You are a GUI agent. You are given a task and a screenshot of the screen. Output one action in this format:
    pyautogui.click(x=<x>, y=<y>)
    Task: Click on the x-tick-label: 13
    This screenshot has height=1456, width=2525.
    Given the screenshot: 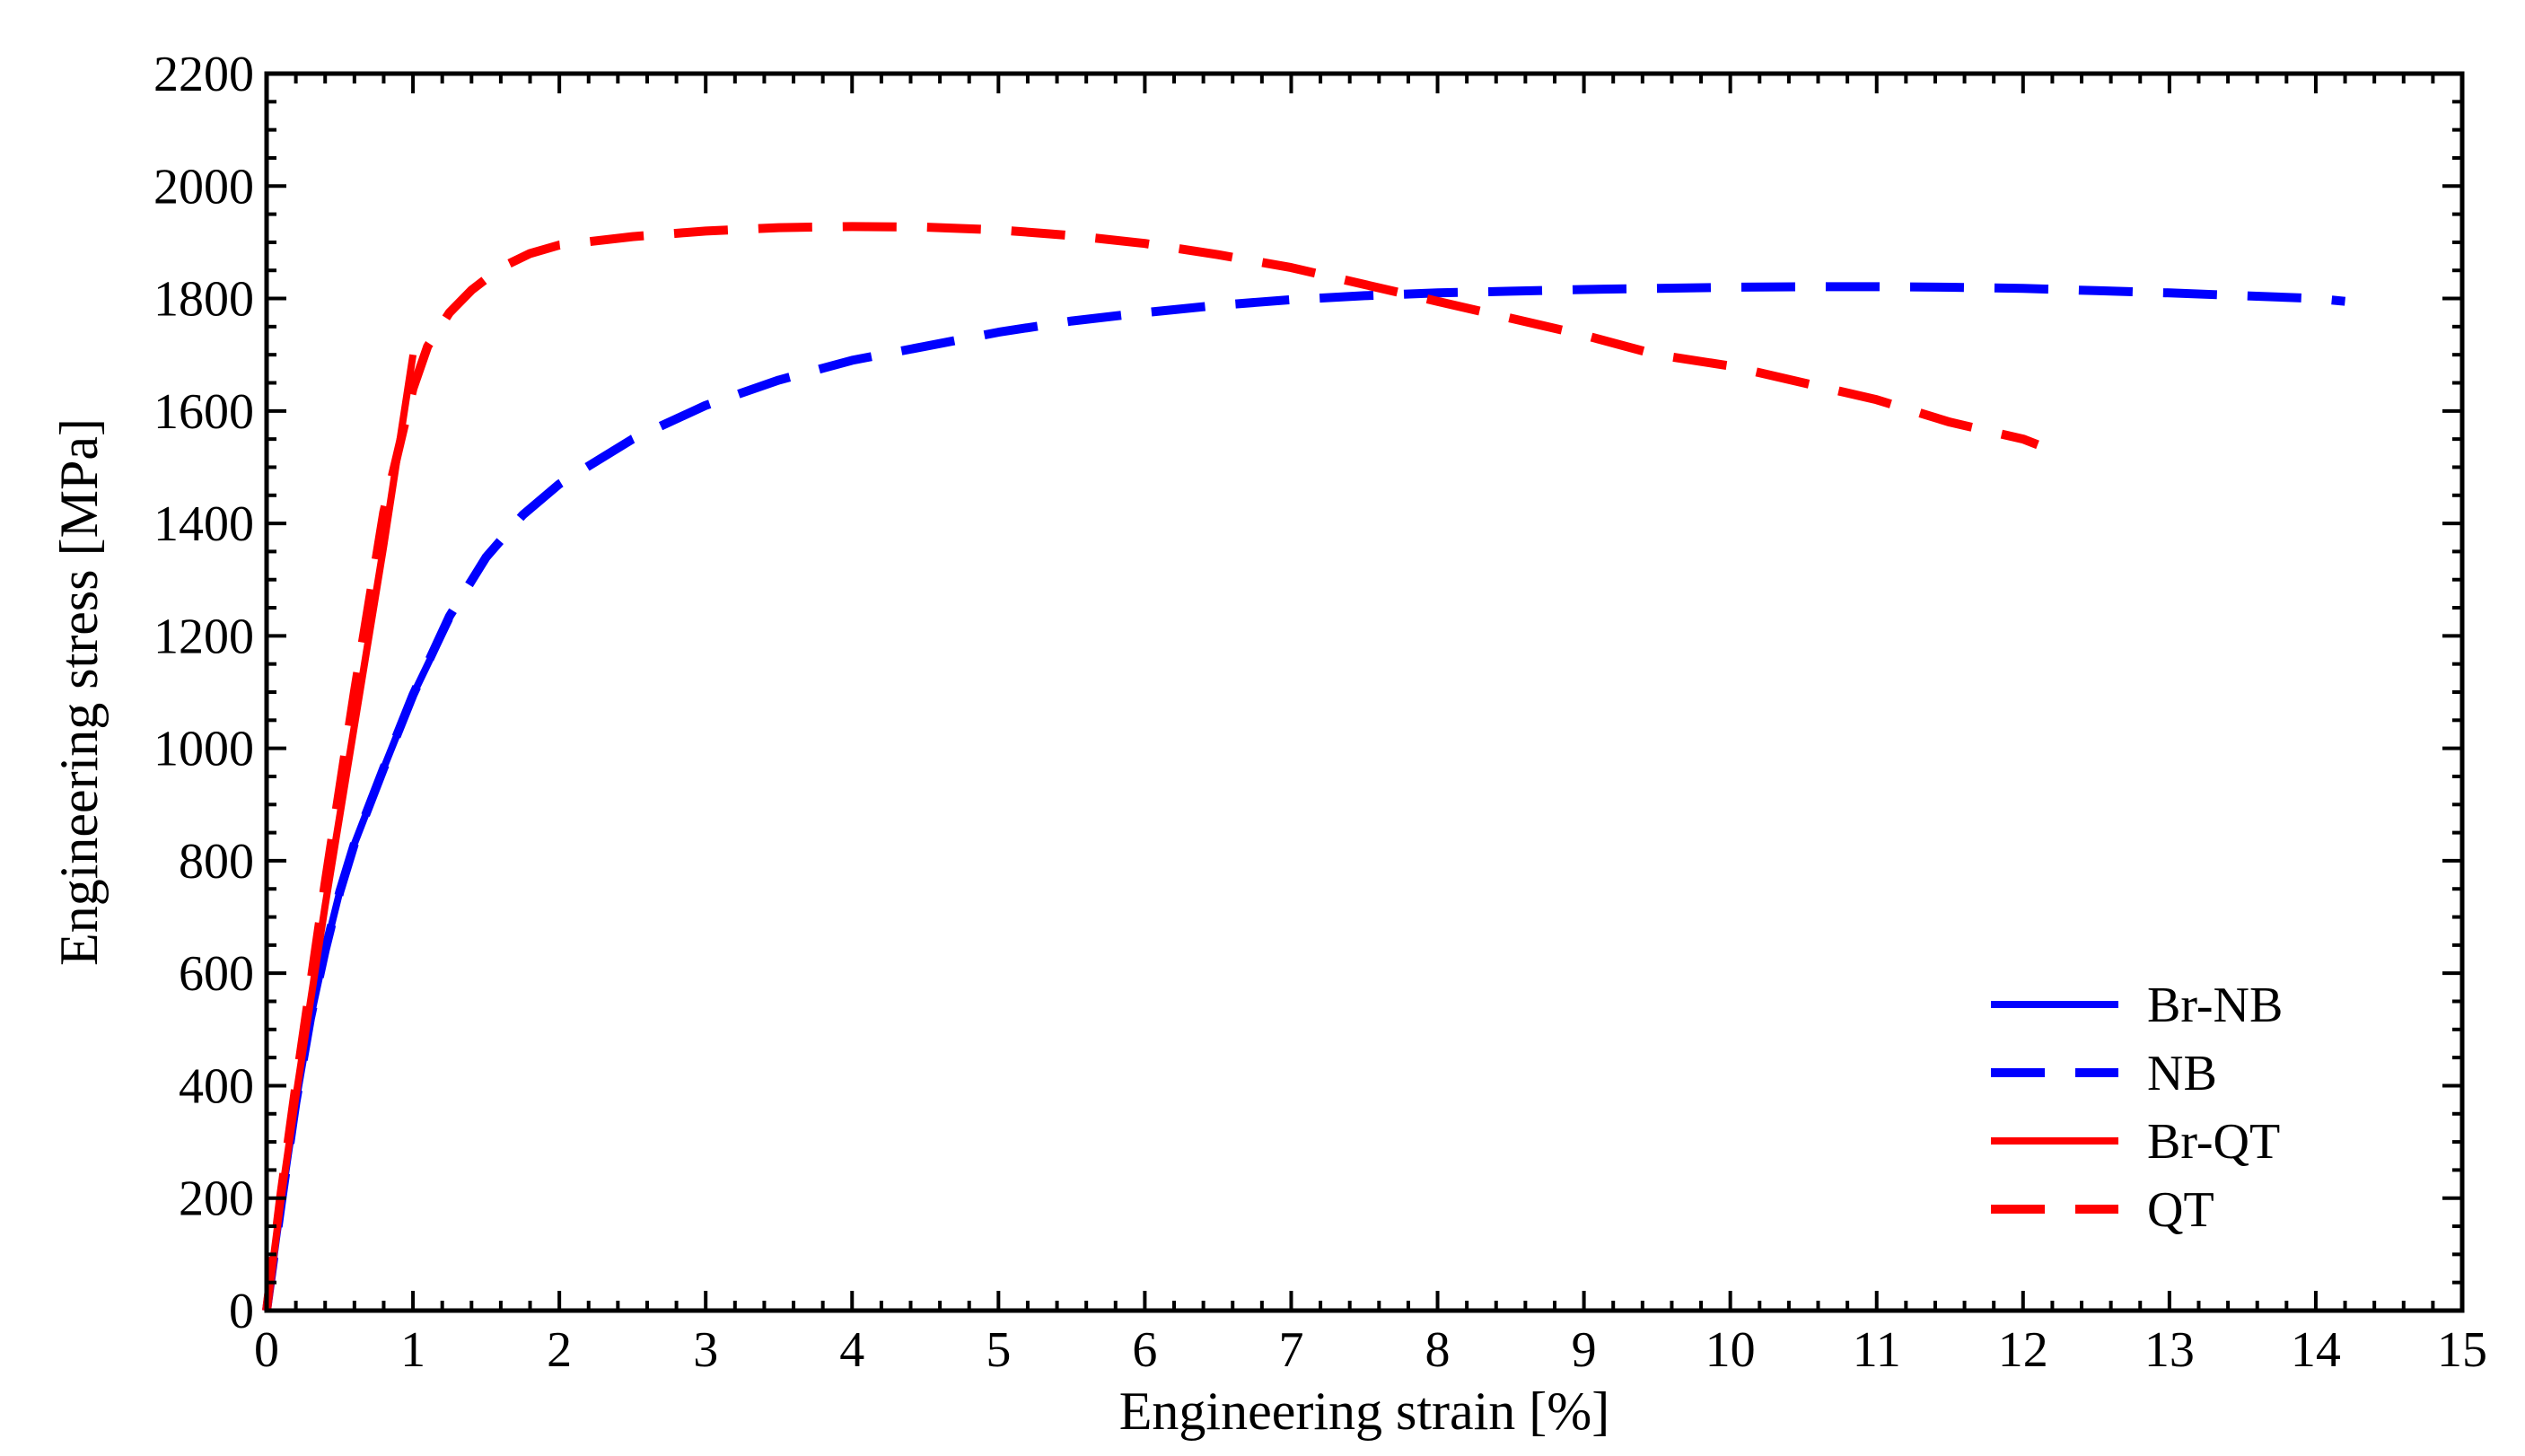 What is the action you would take?
    pyautogui.click(x=2169, y=1350)
    